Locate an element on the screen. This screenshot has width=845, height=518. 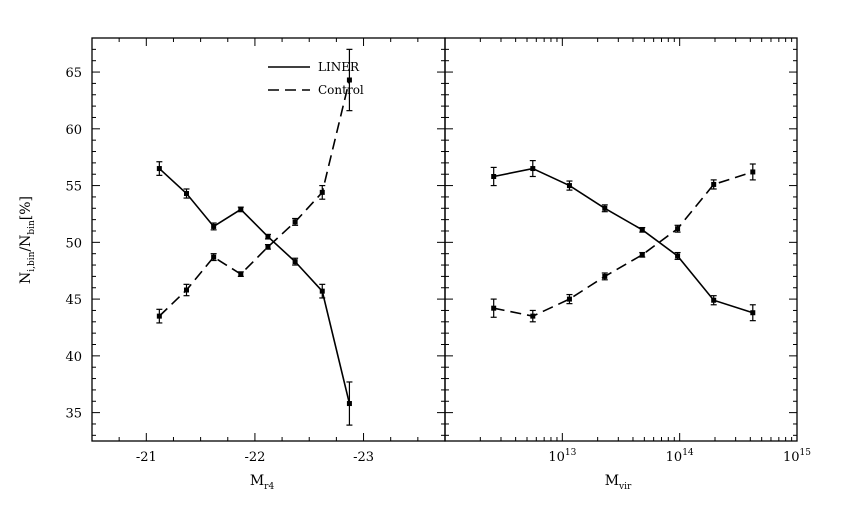
legend-liner-label: LINER is located at coordinates (339, 67).